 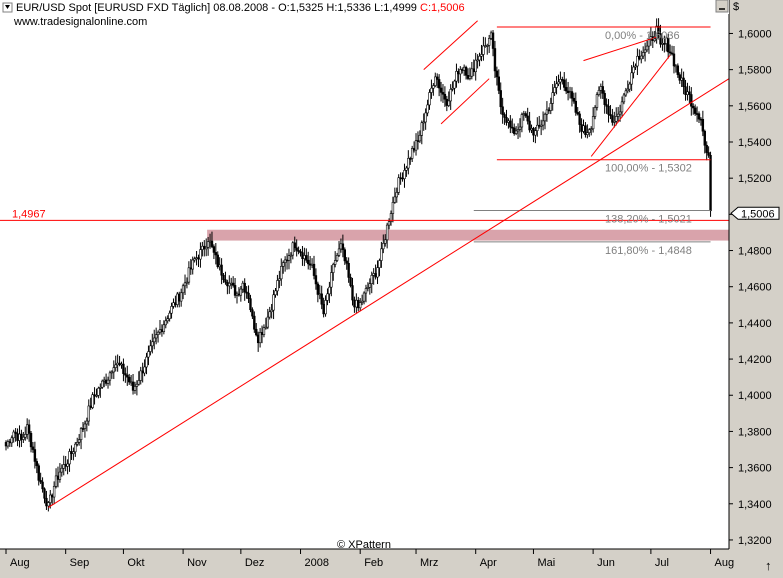 What do you see at coordinates (755, 34) in the screenshot?
I see `y-tick-label: 1,6000` at bounding box center [755, 34].